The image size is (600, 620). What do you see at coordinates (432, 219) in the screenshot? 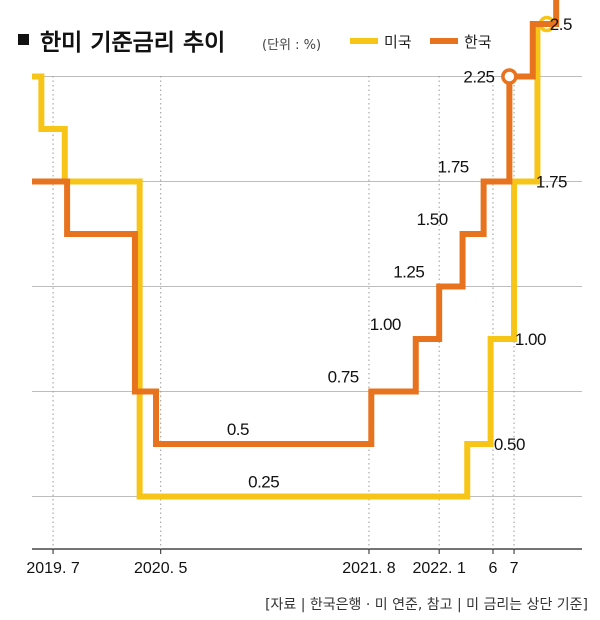
I see `data-label: 1.50` at bounding box center [432, 219].